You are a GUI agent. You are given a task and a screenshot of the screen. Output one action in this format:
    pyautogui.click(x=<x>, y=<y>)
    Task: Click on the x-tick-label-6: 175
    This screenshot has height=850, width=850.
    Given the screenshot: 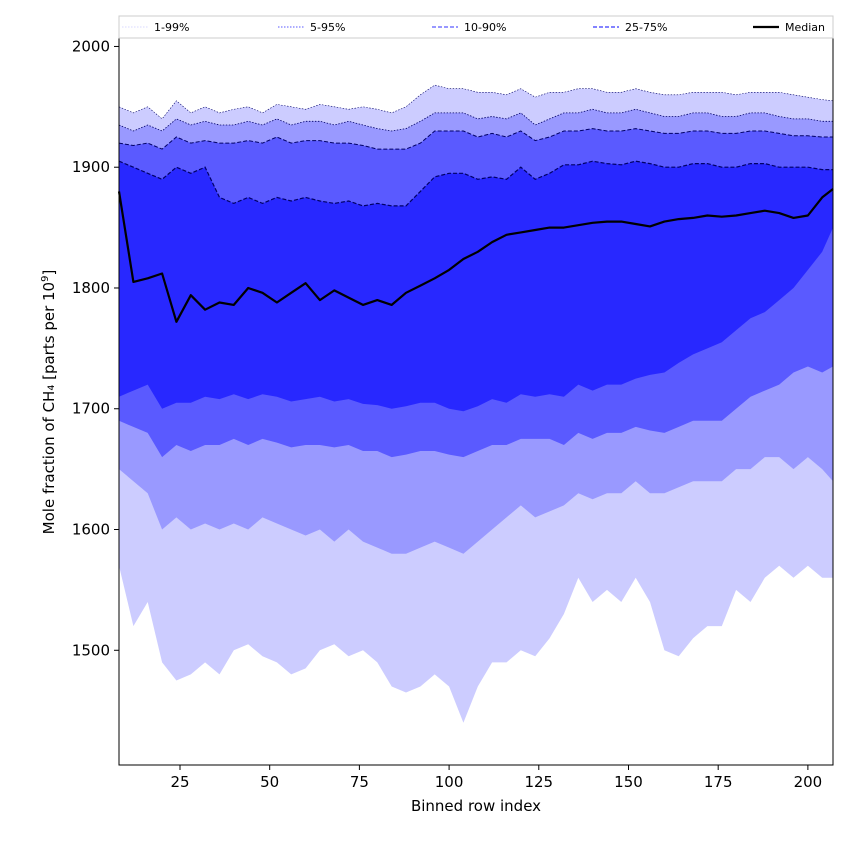 What is the action you would take?
    pyautogui.click(x=718, y=782)
    